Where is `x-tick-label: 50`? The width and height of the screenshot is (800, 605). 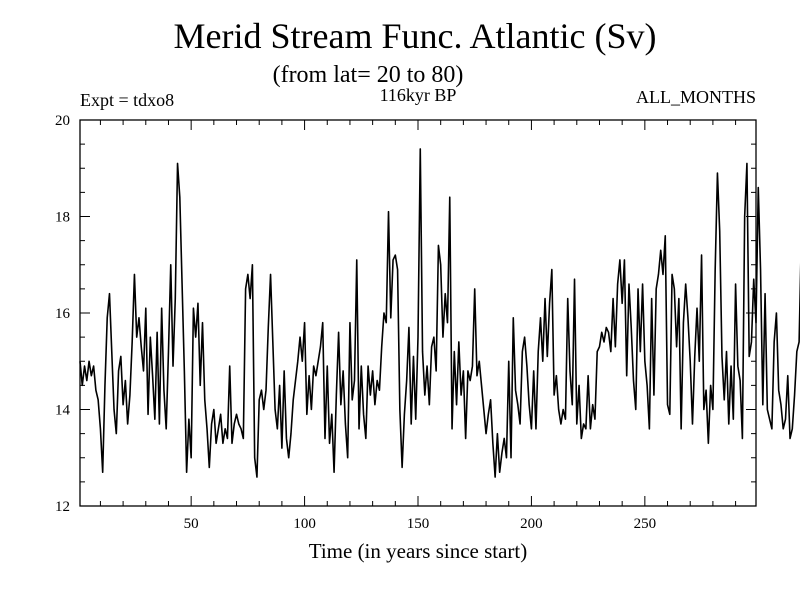 x-tick-label: 50 is located at coordinates (191, 524).